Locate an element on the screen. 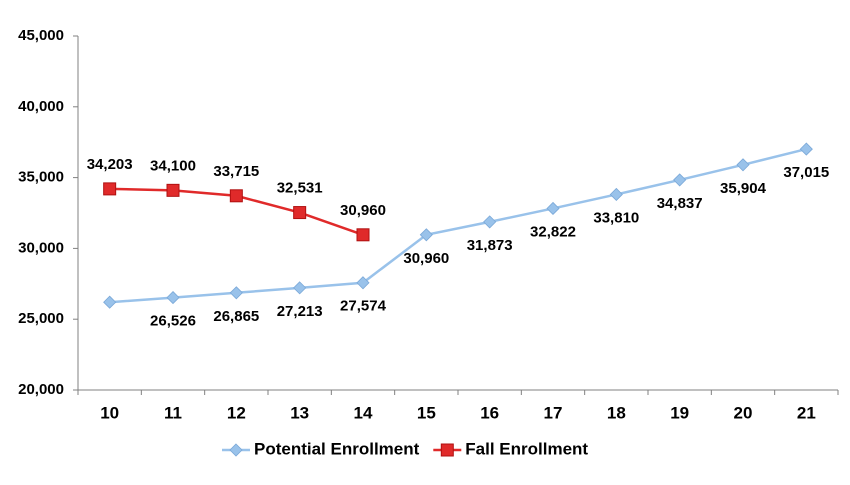  y-tick-label: 35,000 is located at coordinates (41, 177).